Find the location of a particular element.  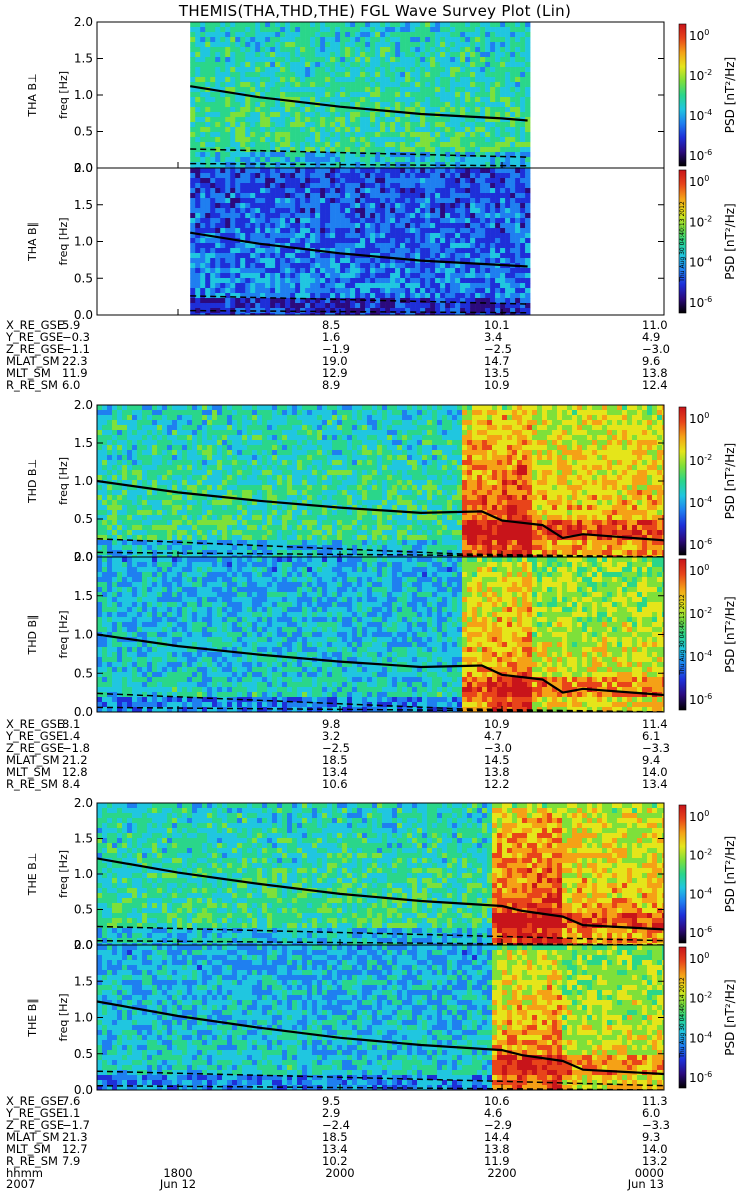

x-tick-date: Jun 13 is located at coordinates (645, 1184).